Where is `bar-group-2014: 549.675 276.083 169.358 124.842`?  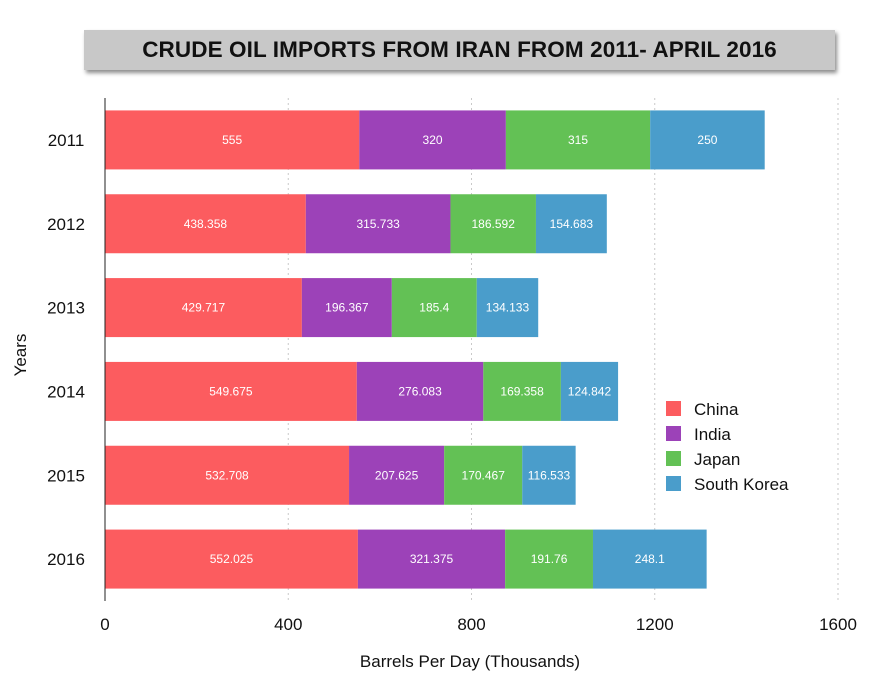
bar-group-2014: 549.675 276.083 169.358 124.842 is located at coordinates (362, 391).